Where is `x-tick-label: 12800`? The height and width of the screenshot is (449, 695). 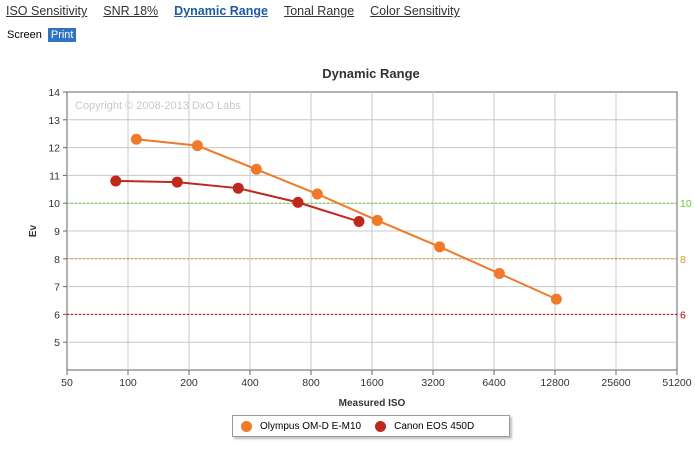
x-tick-label: 12800 is located at coordinates (554, 383).